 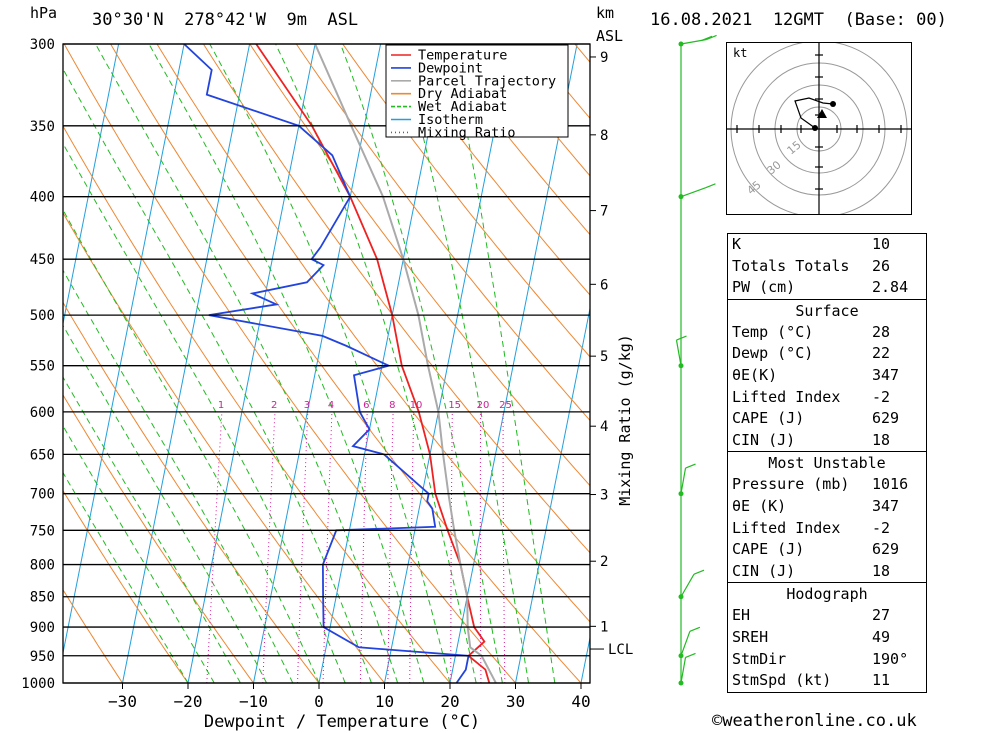 I want to click on surface-row-temp: Temp (°C) 28, so click(x=811, y=331).